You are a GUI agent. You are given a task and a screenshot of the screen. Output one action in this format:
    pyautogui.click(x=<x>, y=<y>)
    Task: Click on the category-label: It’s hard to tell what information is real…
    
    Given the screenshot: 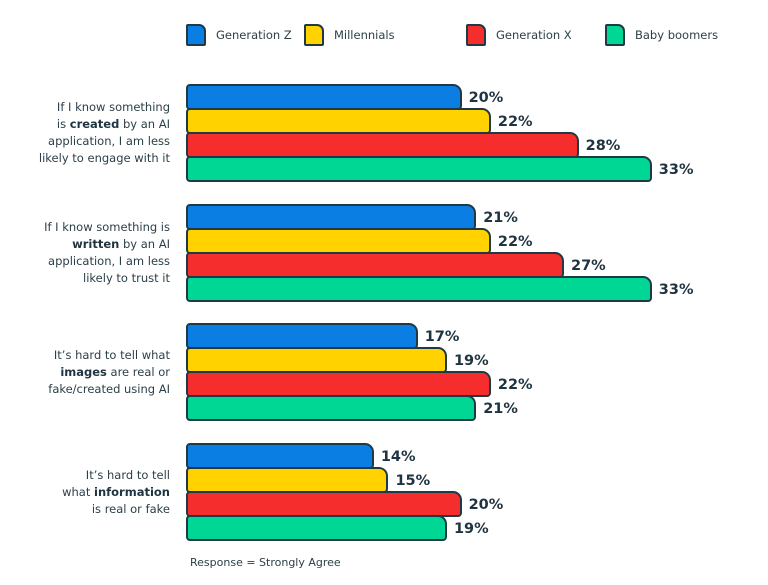 What is the action you would take?
    pyautogui.click(x=116, y=491)
    